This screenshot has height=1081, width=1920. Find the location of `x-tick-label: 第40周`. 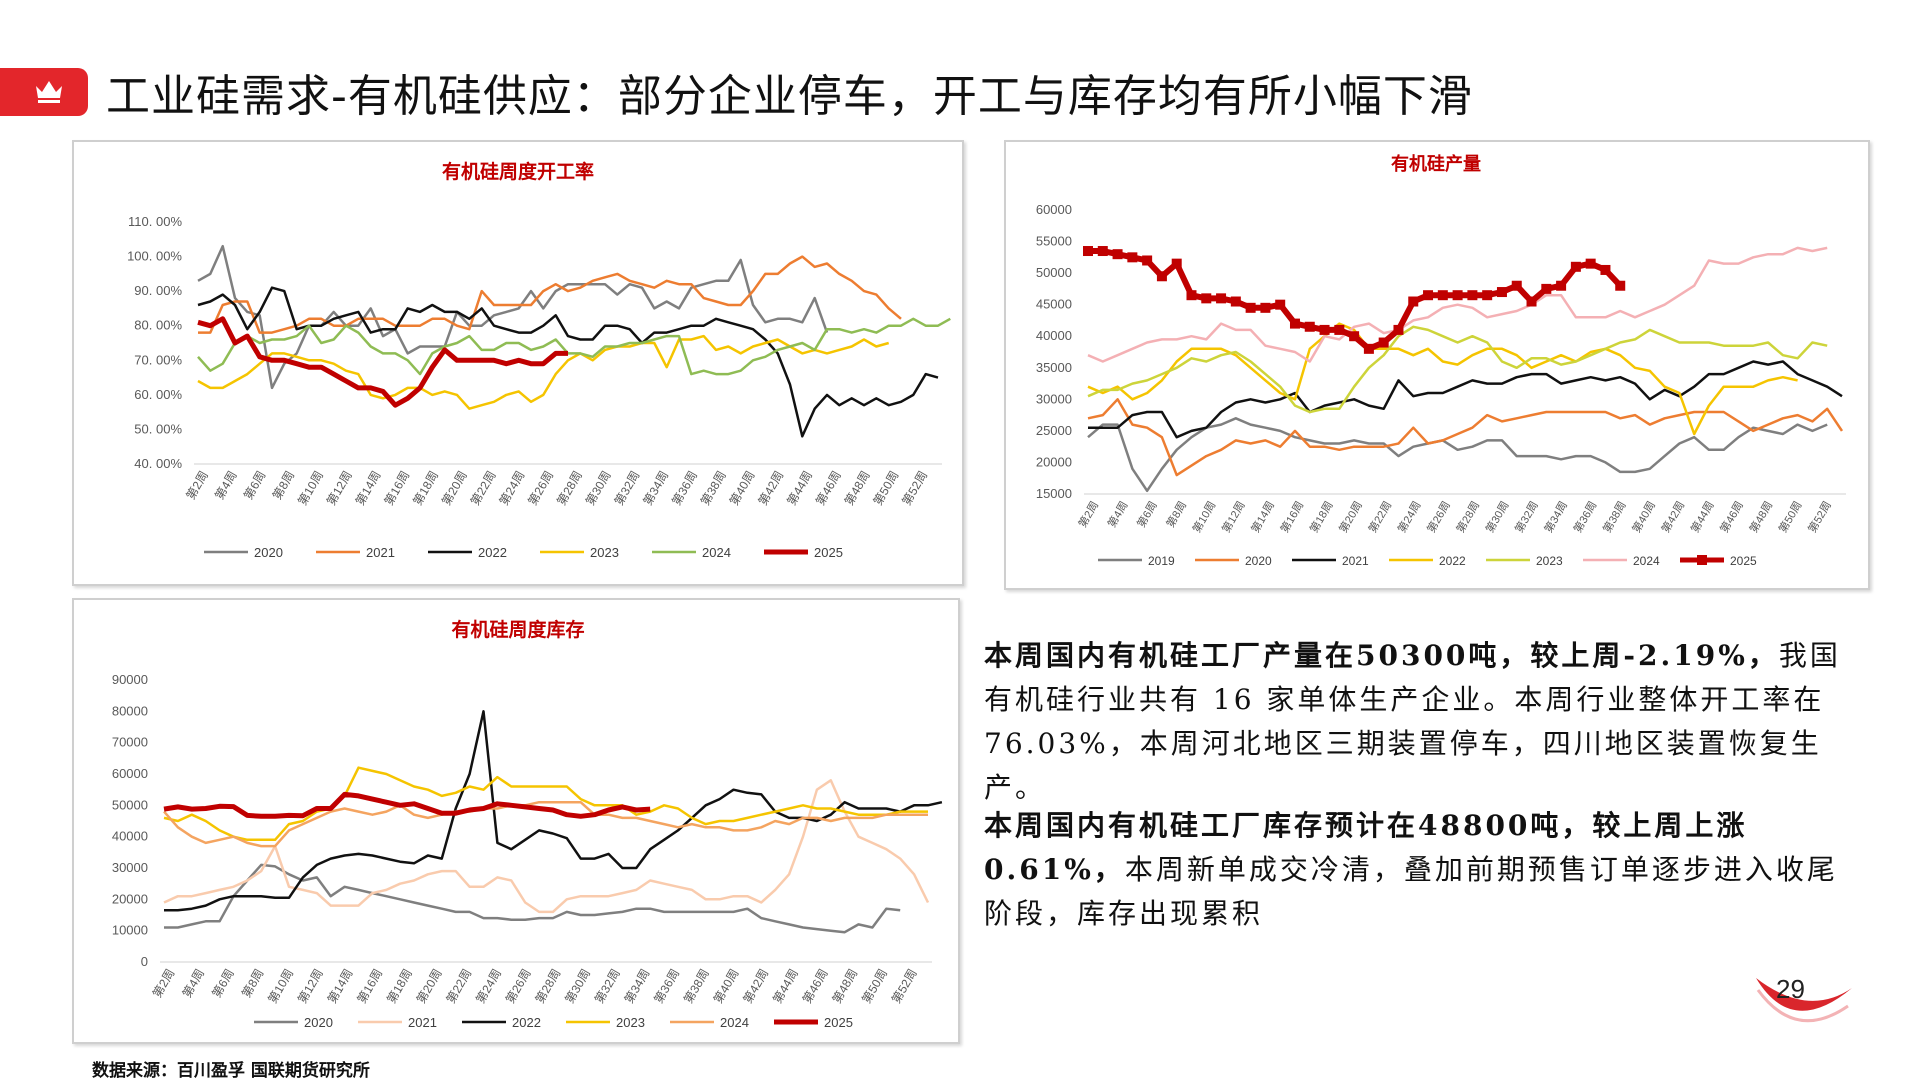

x-tick-label: 第40周 is located at coordinates (742, 488).